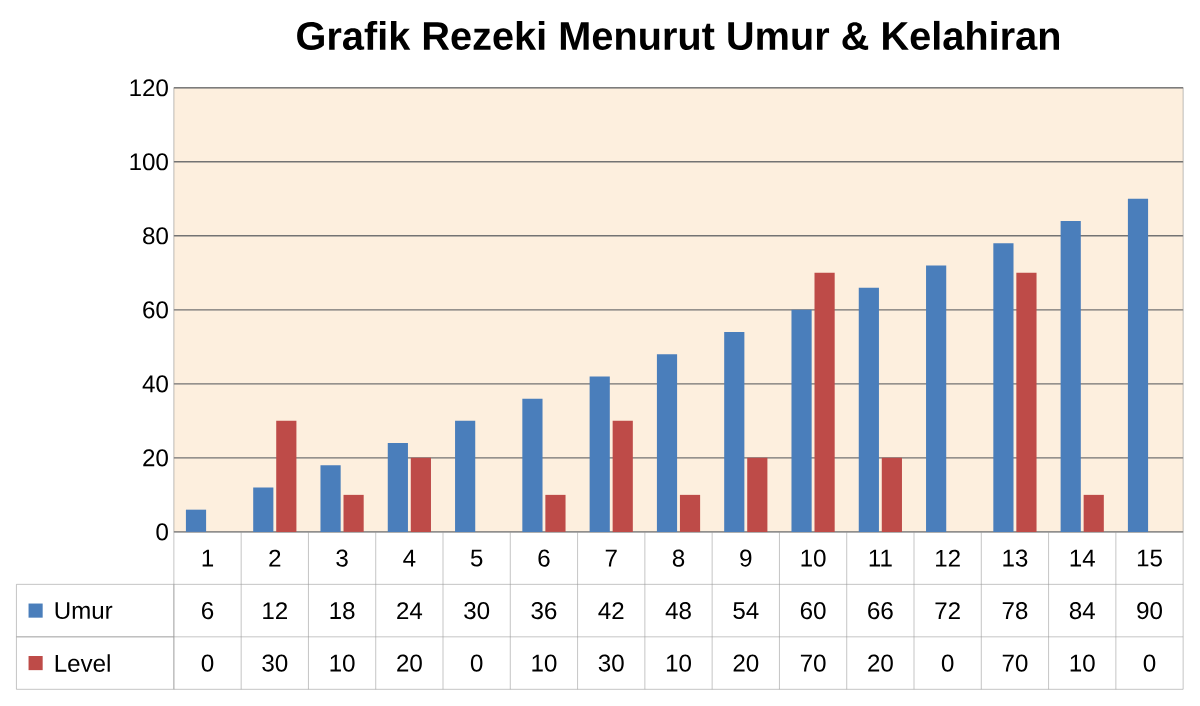 Image resolution: width=1200 pixels, height=706 pixels. What do you see at coordinates (149, 88) in the screenshot?
I see `y-tick-label: 120` at bounding box center [149, 88].